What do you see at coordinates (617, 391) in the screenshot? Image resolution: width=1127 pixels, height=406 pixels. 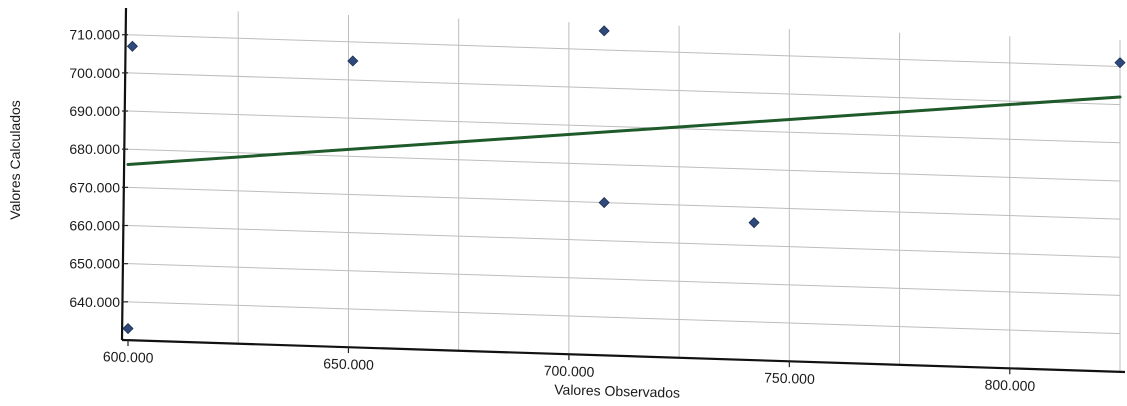 I see `x-axis-title: Valores Observados` at bounding box center [617, 391].